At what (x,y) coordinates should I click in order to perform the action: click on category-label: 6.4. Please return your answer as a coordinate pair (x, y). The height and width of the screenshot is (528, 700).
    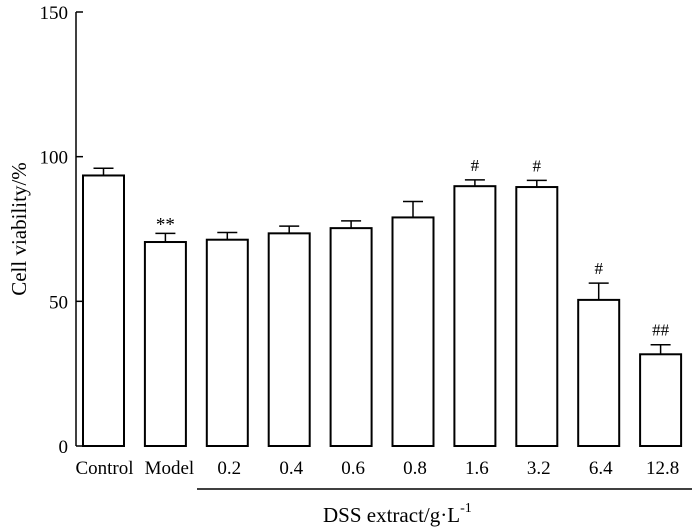
    Looking at the image, I should click on (601, 468).